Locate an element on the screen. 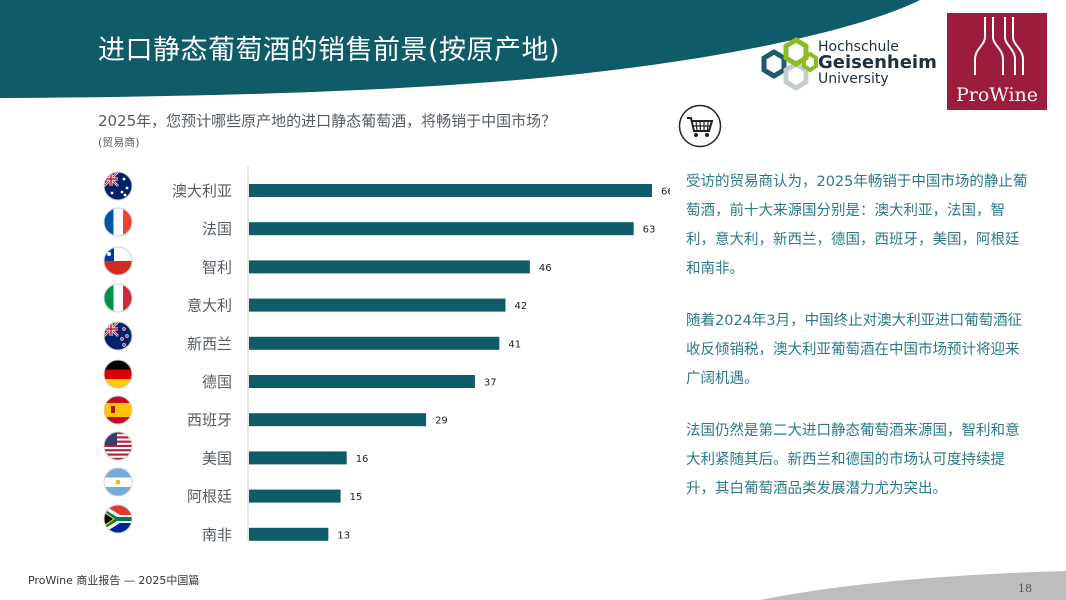 The image size is (1066, 600). data-label: 41 is located at coordinates (514, 344).